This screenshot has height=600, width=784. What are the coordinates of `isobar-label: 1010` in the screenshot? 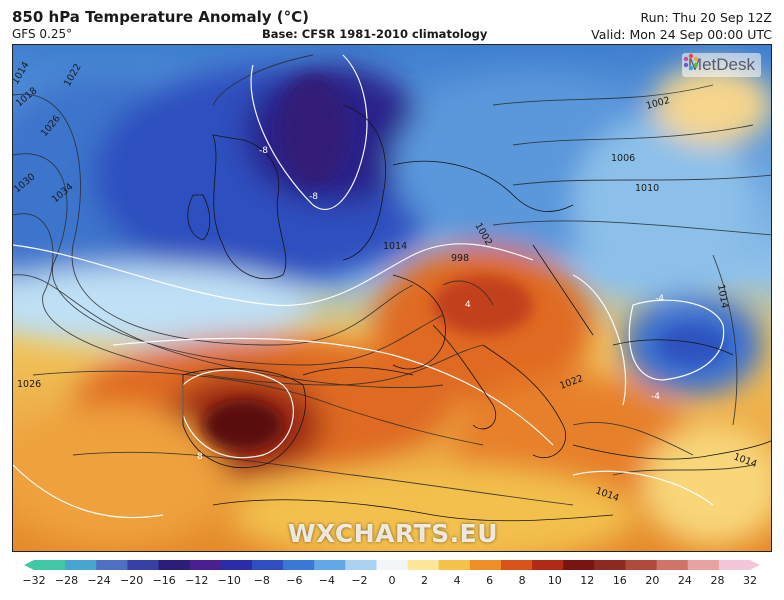 It's located at (647, 188).